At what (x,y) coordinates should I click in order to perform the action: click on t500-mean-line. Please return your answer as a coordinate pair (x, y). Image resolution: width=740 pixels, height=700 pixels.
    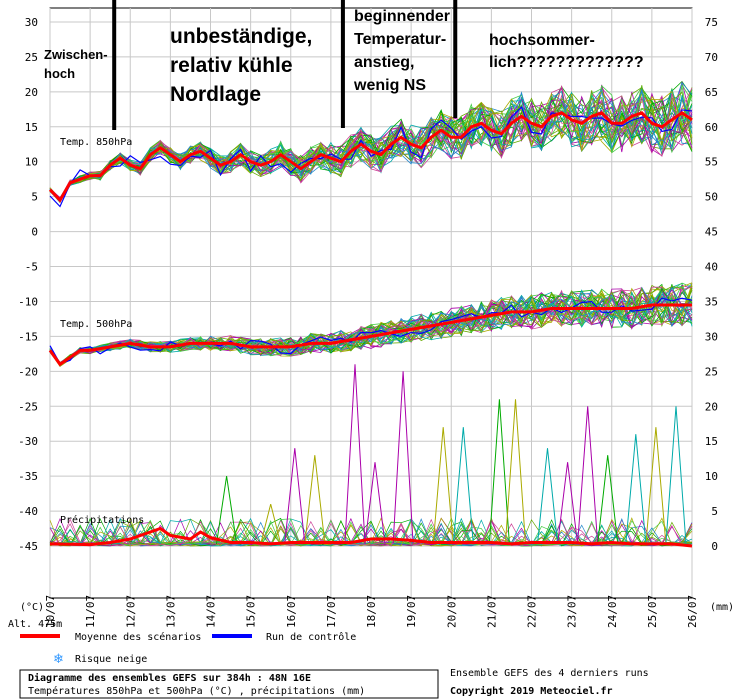
    Looking at the image, I should click on (370, 335).